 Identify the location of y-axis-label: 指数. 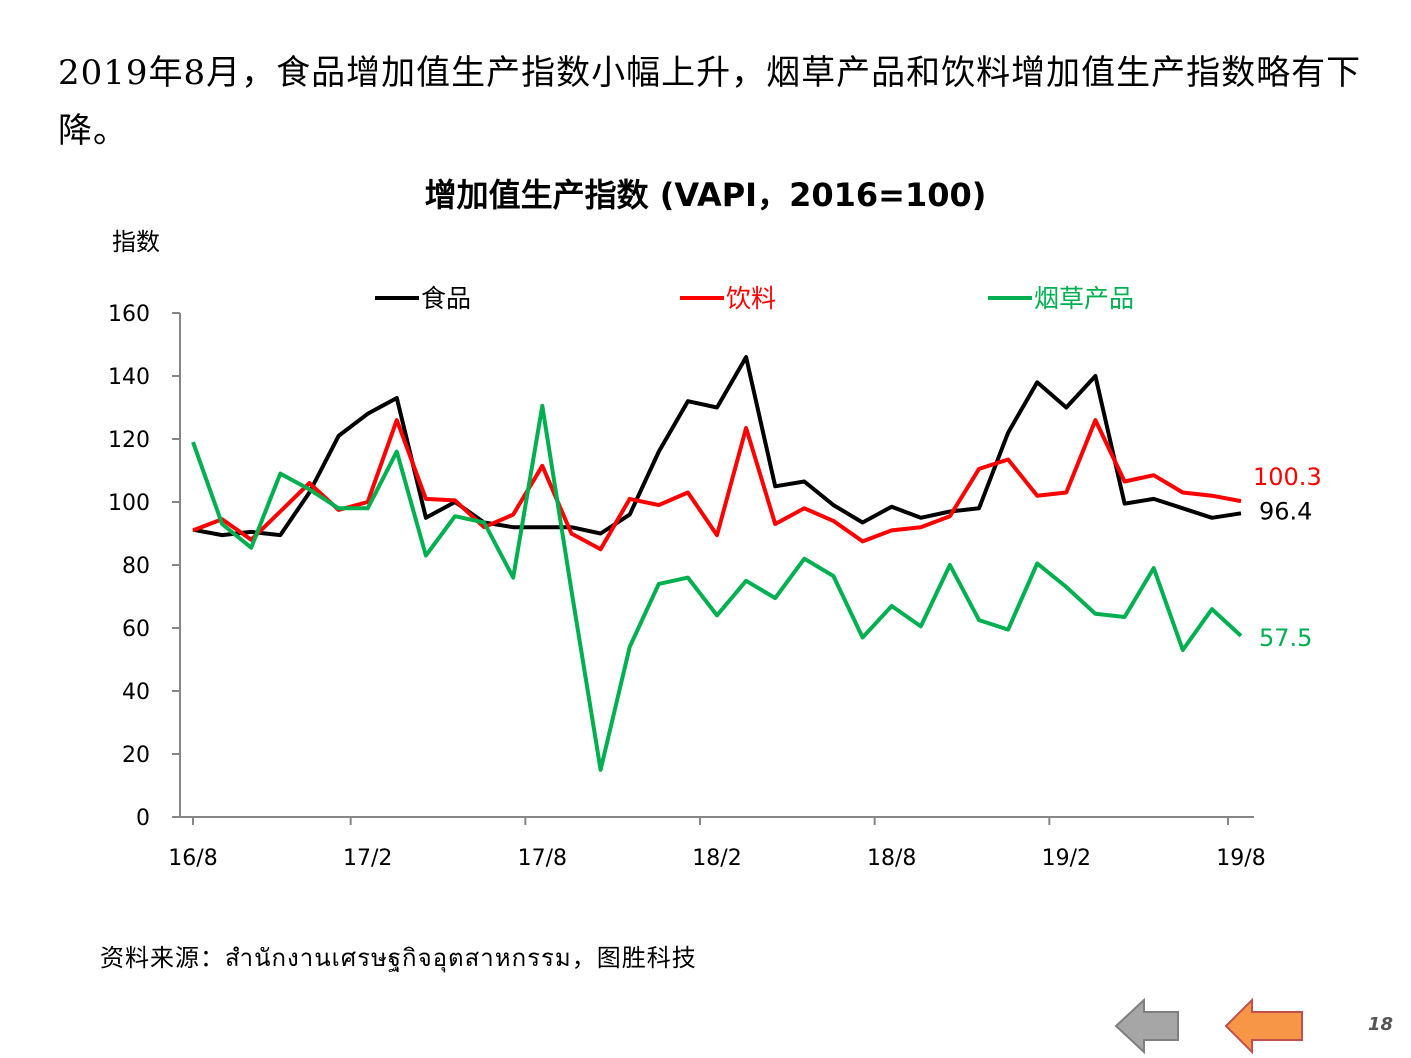
(136, 242).